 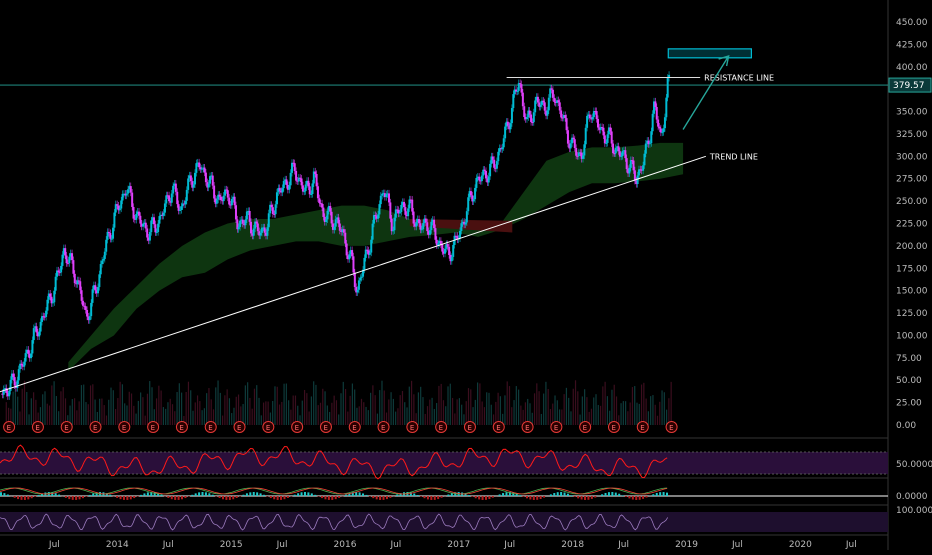 What do you see at coordinates (912, 225) in the screenshot?
I see `price-tick-label: 225.00` at bounding box center [912, 225].